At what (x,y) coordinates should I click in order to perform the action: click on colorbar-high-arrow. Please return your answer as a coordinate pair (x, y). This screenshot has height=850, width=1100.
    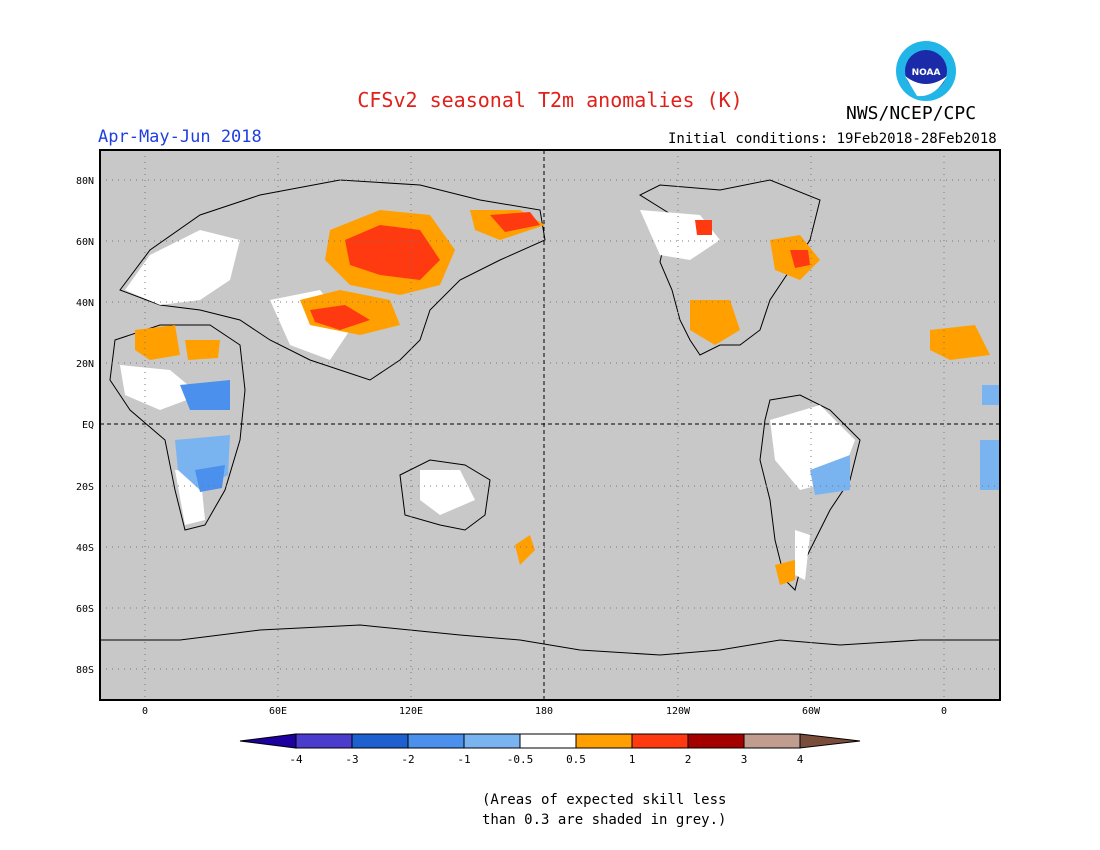
    Looking at the image, I should click on (830, 741).